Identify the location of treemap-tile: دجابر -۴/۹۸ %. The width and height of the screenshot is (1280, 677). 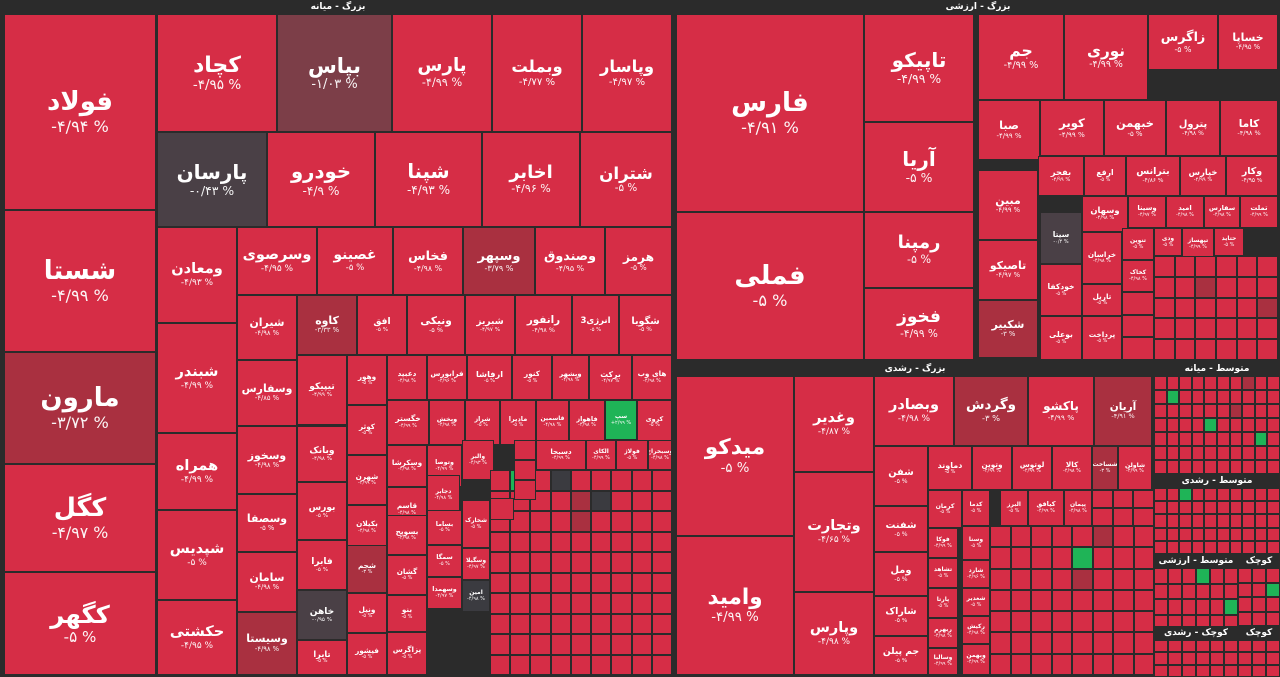
(443, 495).